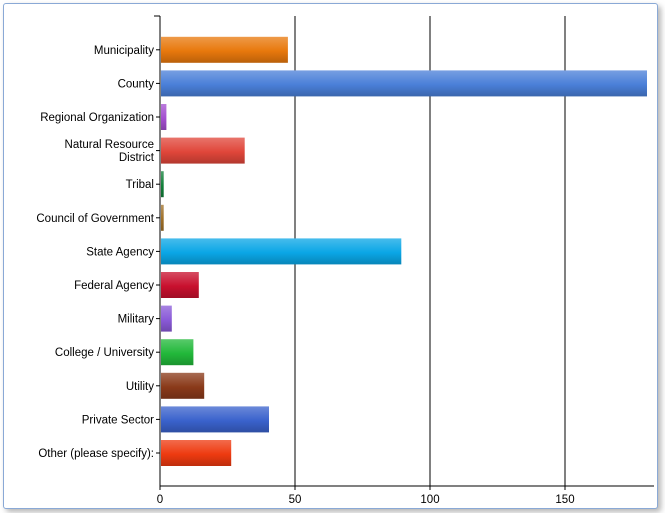  What do you see at coordinates (95, 219) in the screenshot?
I see `category-label: Council of Government` at bounding box center [95, 219].